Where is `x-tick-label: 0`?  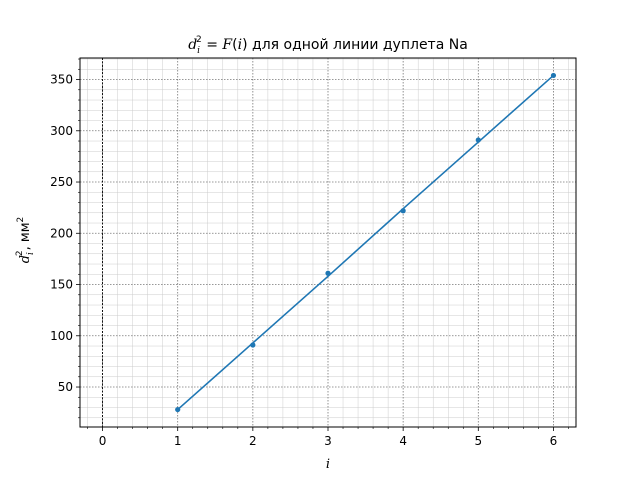
x-tick-label: 0 is located at coordinates (103, 441).